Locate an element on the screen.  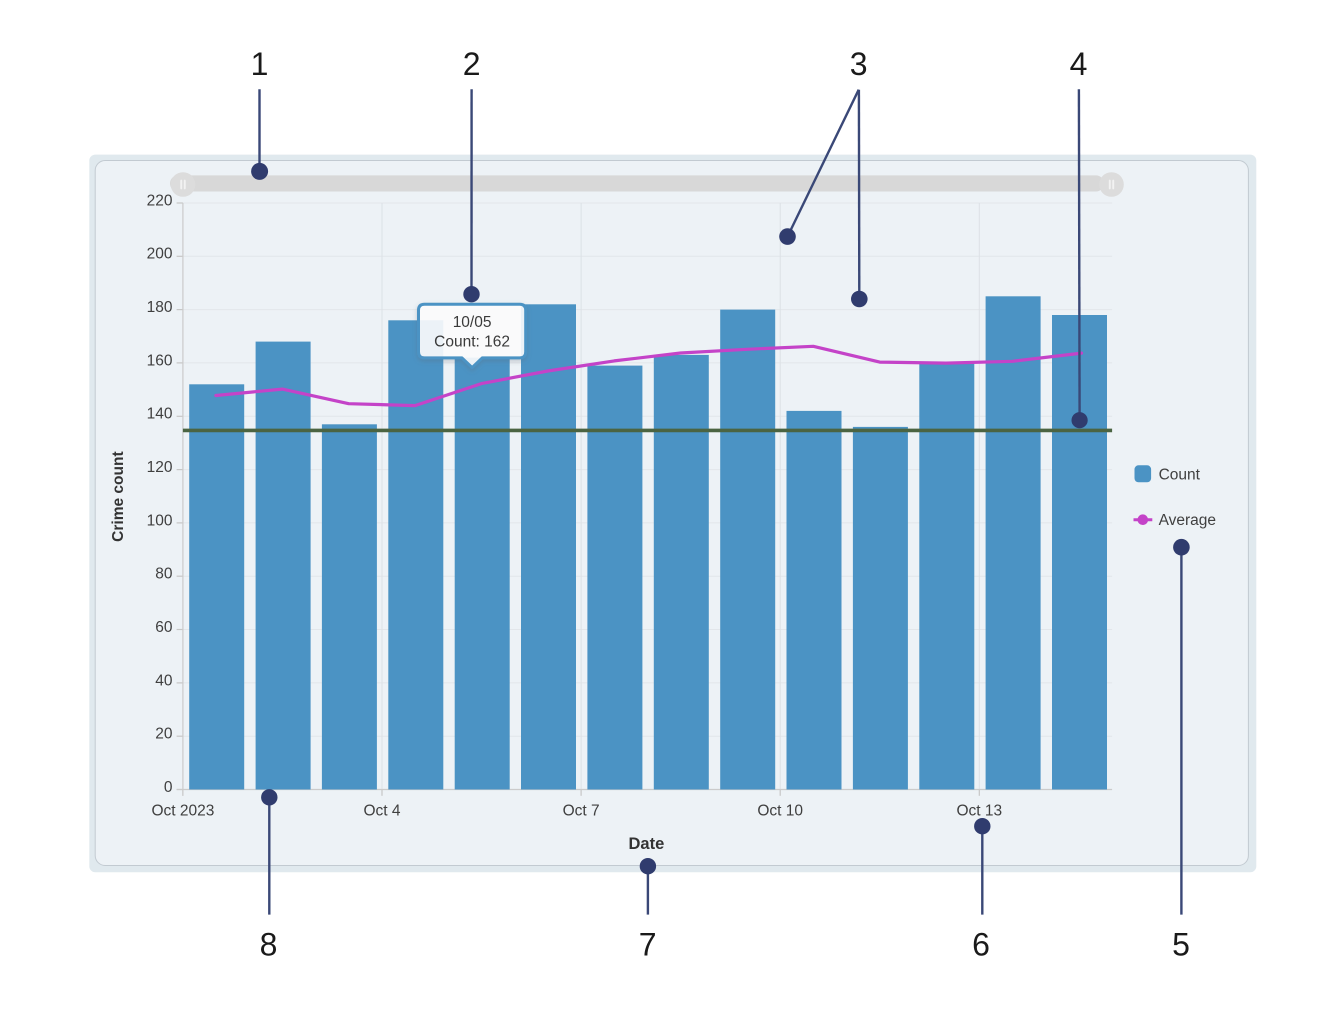
svg-text: Count is located at coordinates (1180, 474).